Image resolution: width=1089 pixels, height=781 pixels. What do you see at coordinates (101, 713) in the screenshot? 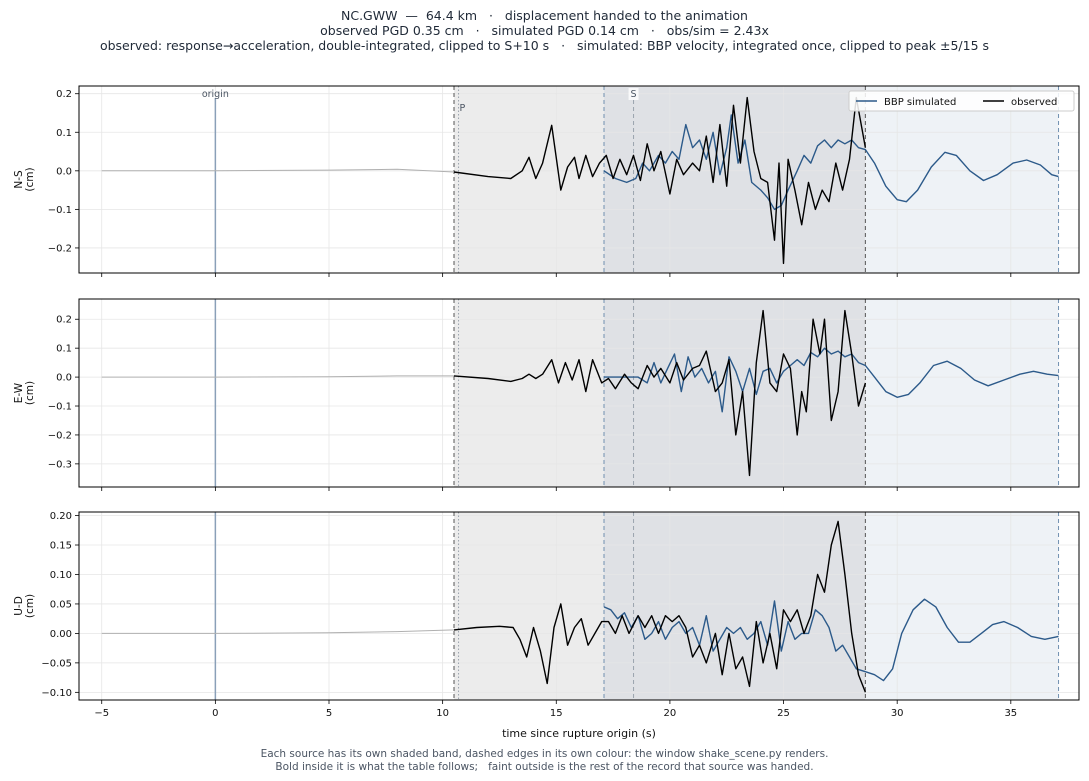
I see `x-tick-label: −5` at bounding box center [101, 713].